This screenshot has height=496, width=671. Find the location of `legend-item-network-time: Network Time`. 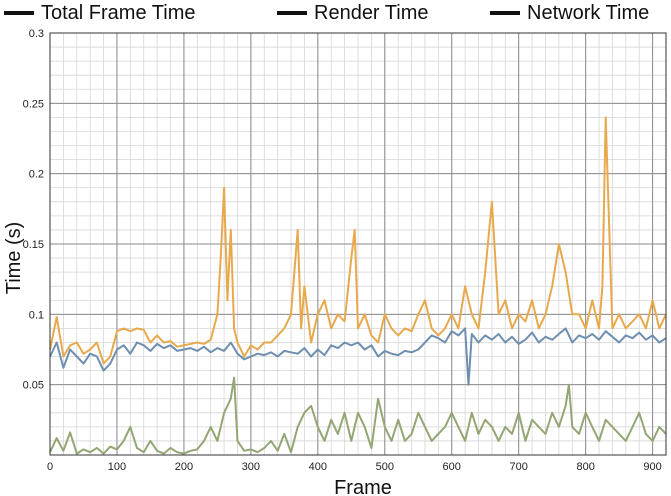

legend-item-network-time: Network Time is located at coordinates (569, 13).